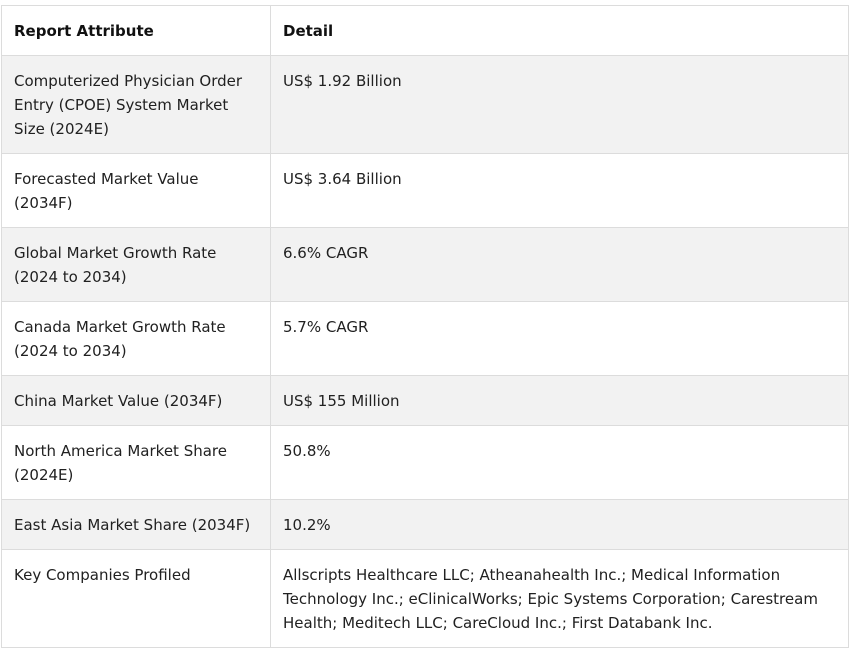 The width and height of the screenshot is (849, 648). I want to click on attribute-cell: China Market Value (2034F), so click(136, 400).